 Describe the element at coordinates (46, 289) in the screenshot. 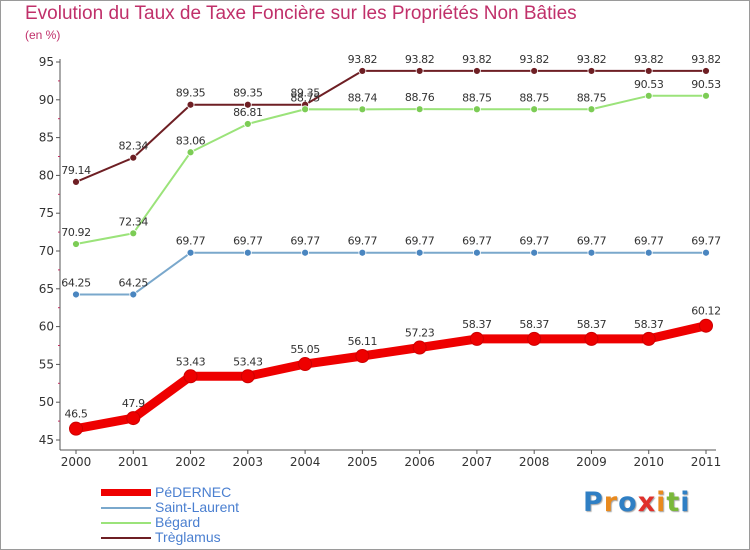

I see `y-tick-label: 65` at that location.